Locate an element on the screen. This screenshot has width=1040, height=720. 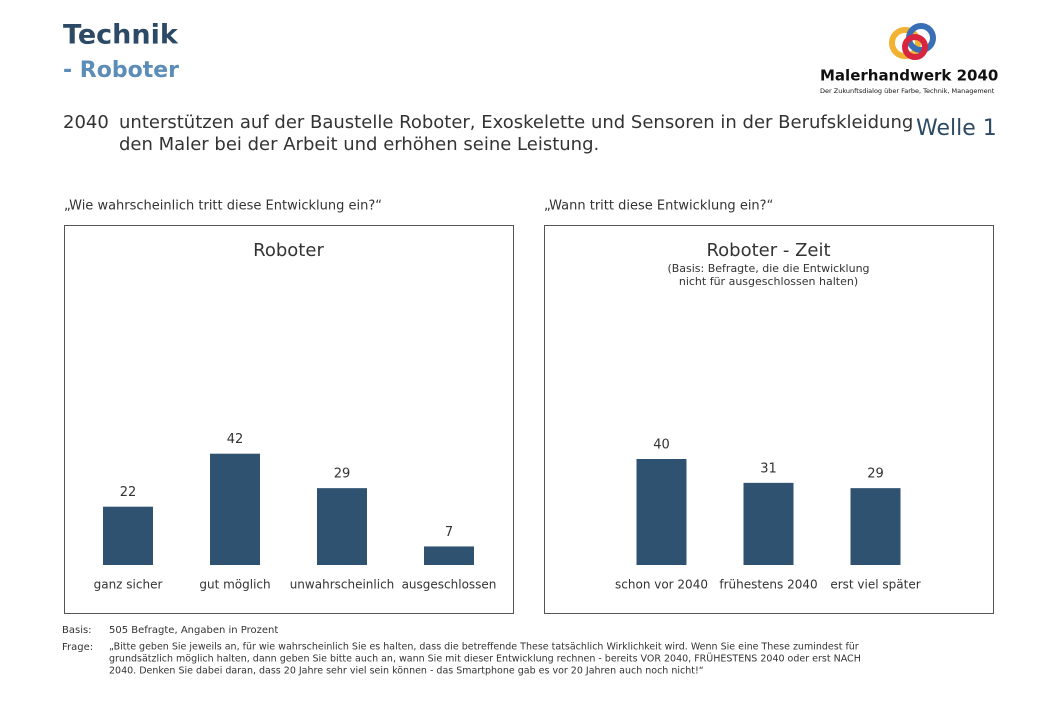
category-label: frühestens 2040 is located at coordinates (768, 585).